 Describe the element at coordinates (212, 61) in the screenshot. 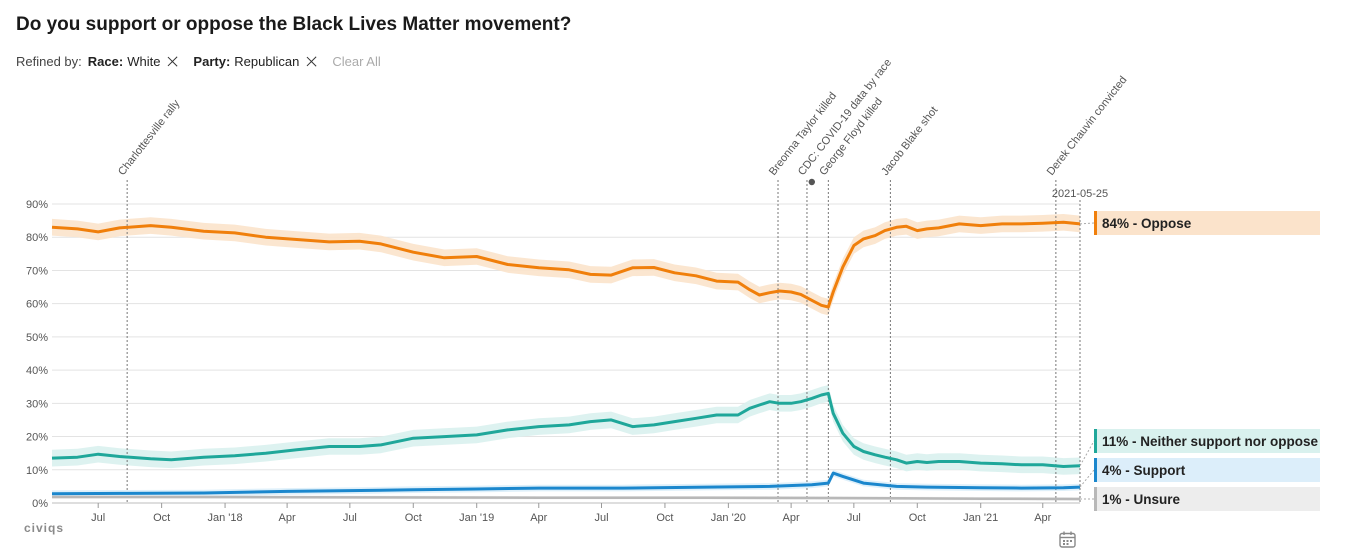

I see `filter-key: Party:` at that location.